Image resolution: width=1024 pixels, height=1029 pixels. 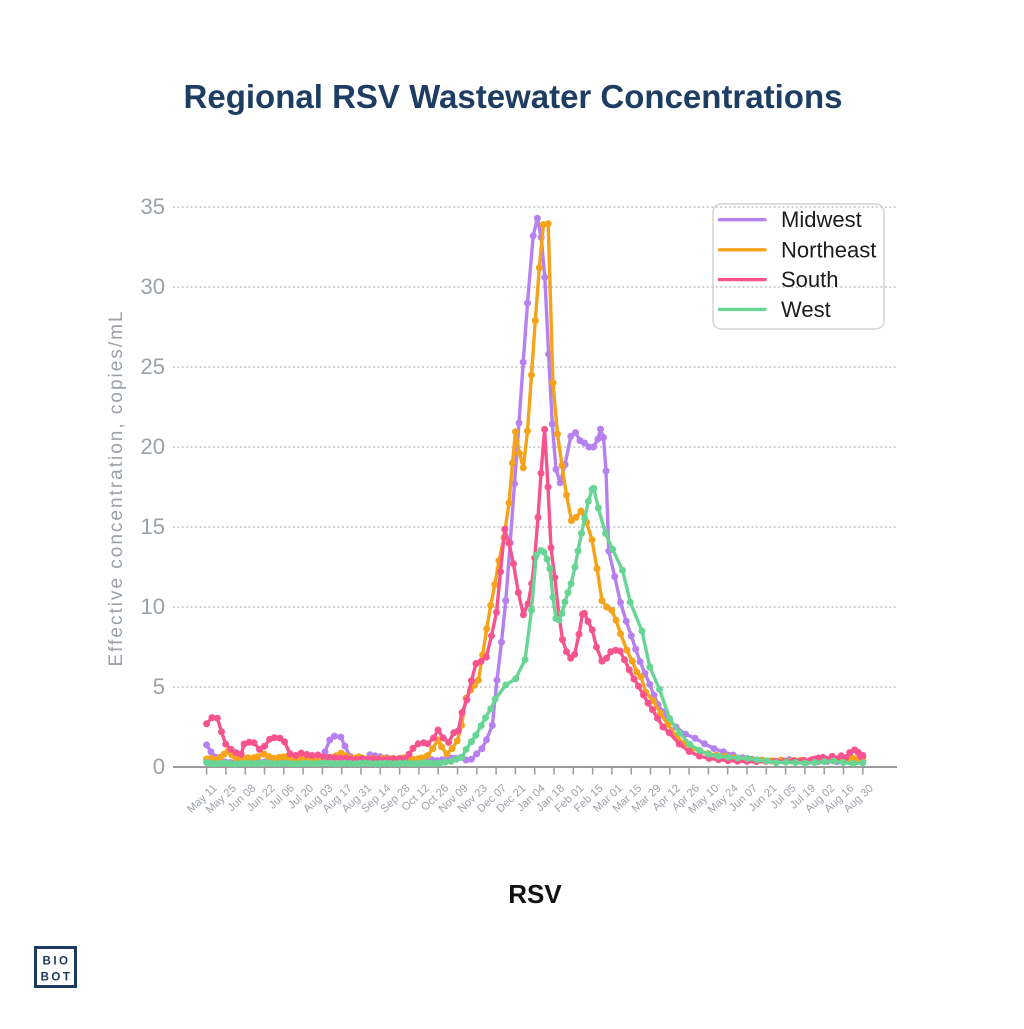 What do you see at coordinates (116, 487) in the screenshot?
I see `svg-text:Effective concentration, copie: Effective concentration, copies/mL` at bounding box center [116, 487].